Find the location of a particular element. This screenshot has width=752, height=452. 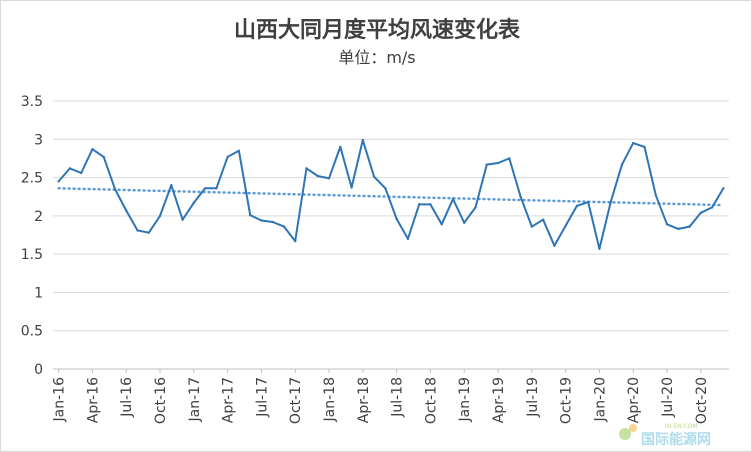

x-tick-label: Oct-18 is located at coordinates (431, 400).